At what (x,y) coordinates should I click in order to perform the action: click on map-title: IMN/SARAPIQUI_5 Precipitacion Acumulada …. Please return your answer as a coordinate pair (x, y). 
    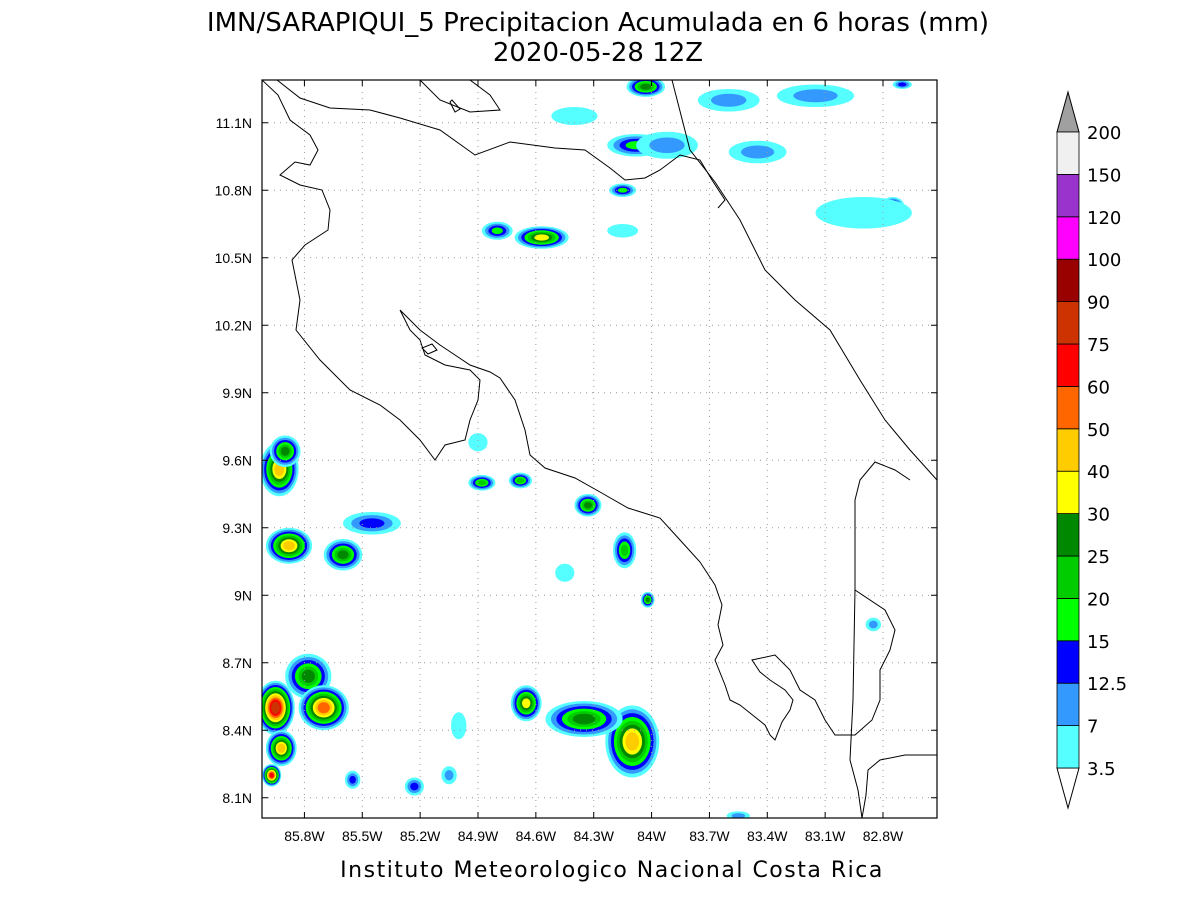
    Looking at the image, I should click on (598, 23).